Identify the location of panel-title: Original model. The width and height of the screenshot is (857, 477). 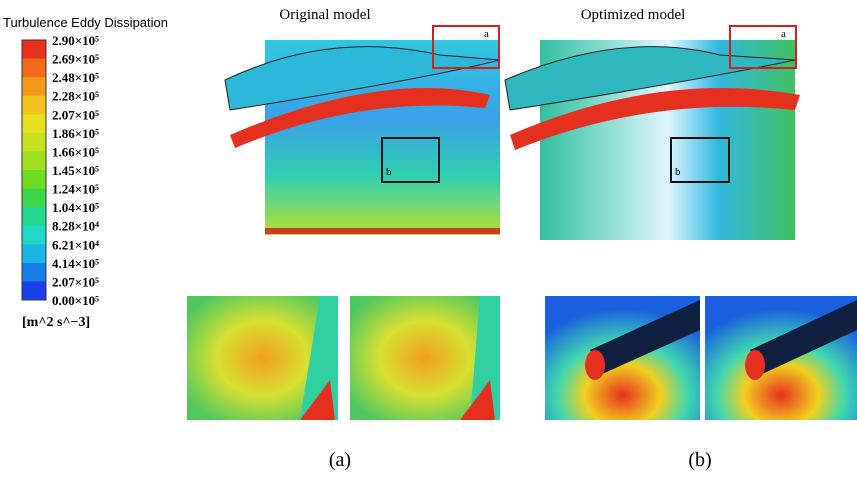
(324, 15).